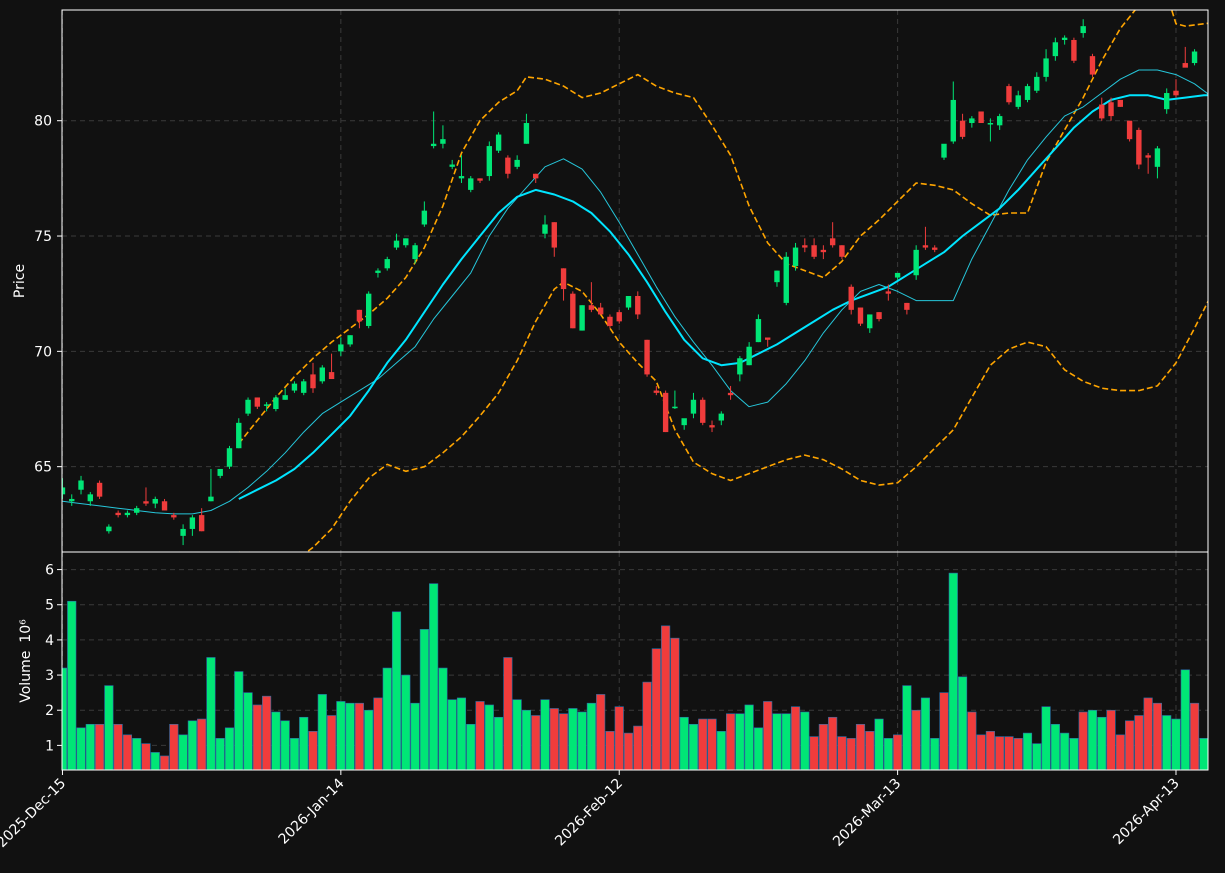  Describe the element at coordinates (43, 468) in the screenshot. I see `price-tick-label: 65` at that location.